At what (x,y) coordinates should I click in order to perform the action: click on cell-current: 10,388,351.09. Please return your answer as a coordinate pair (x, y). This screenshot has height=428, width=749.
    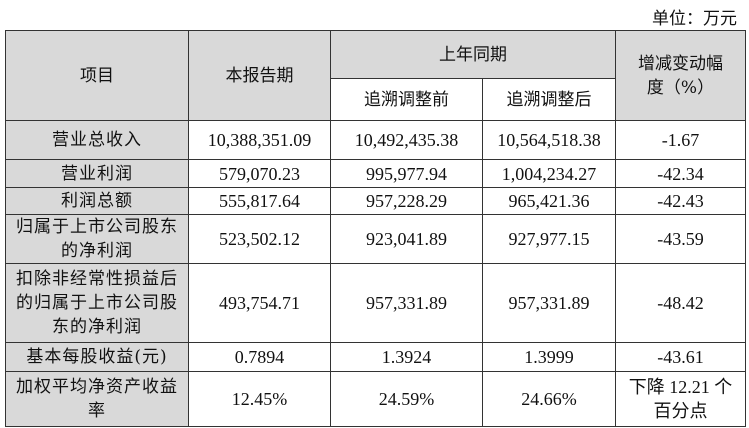
    Looking at the image, I should click on (259, 140).